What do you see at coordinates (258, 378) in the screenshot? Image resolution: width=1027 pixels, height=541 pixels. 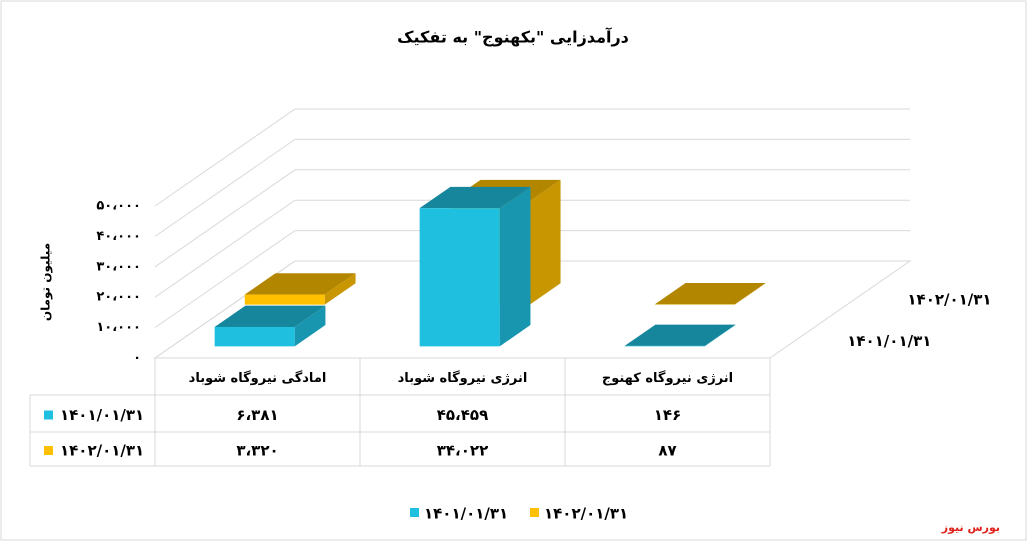 I see `x-tick-label: امادگی نیروگاه شوباد` at bounding box center [258, 378].